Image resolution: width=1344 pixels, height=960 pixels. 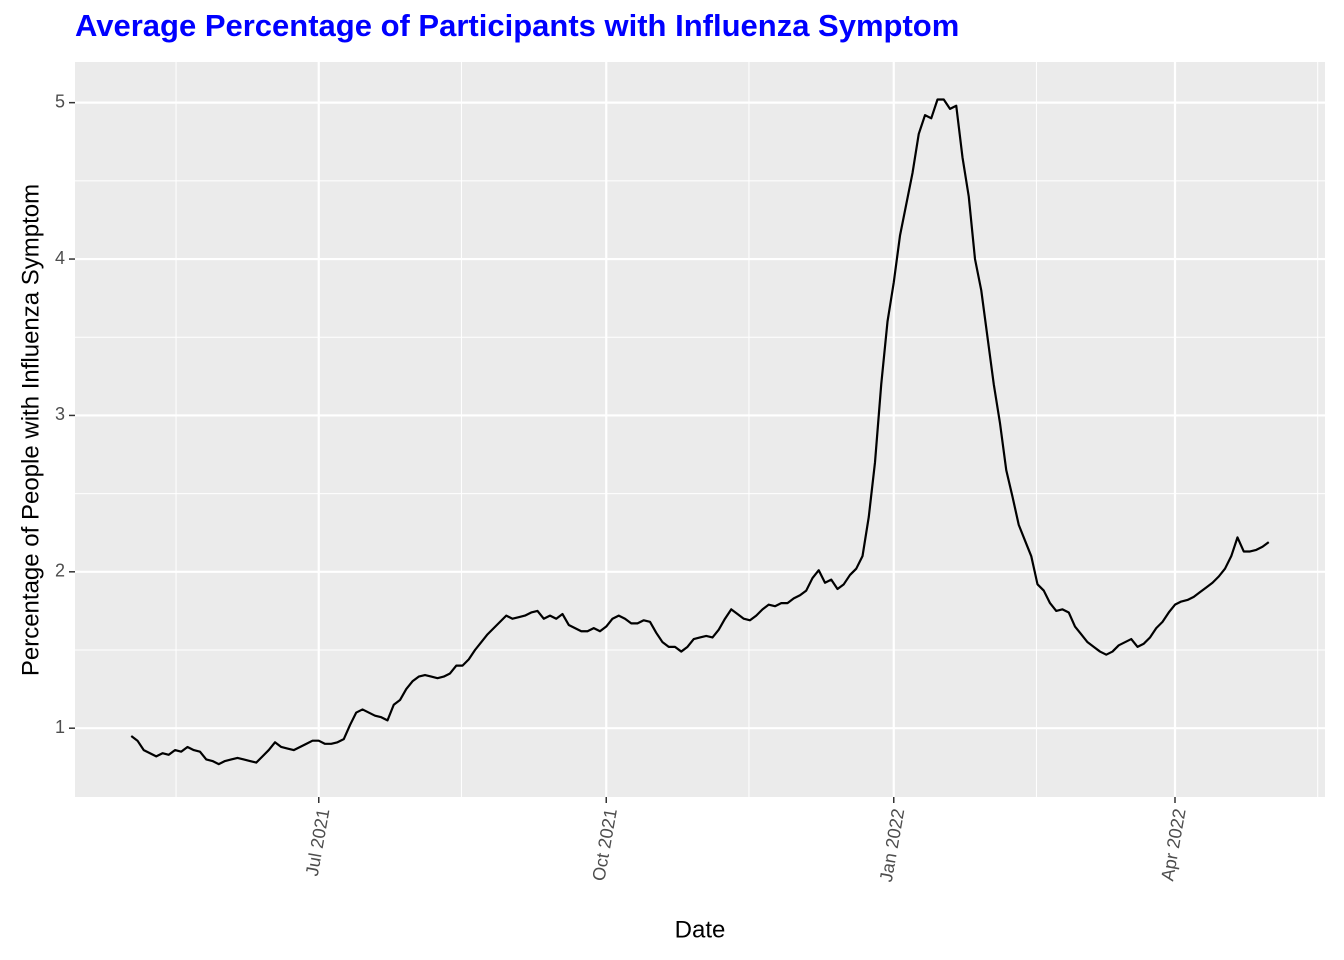 What do you see at coordinates (60, 571) in the screenshot?
I see `y-tick-label: 2` at bounding box center [60, 571].